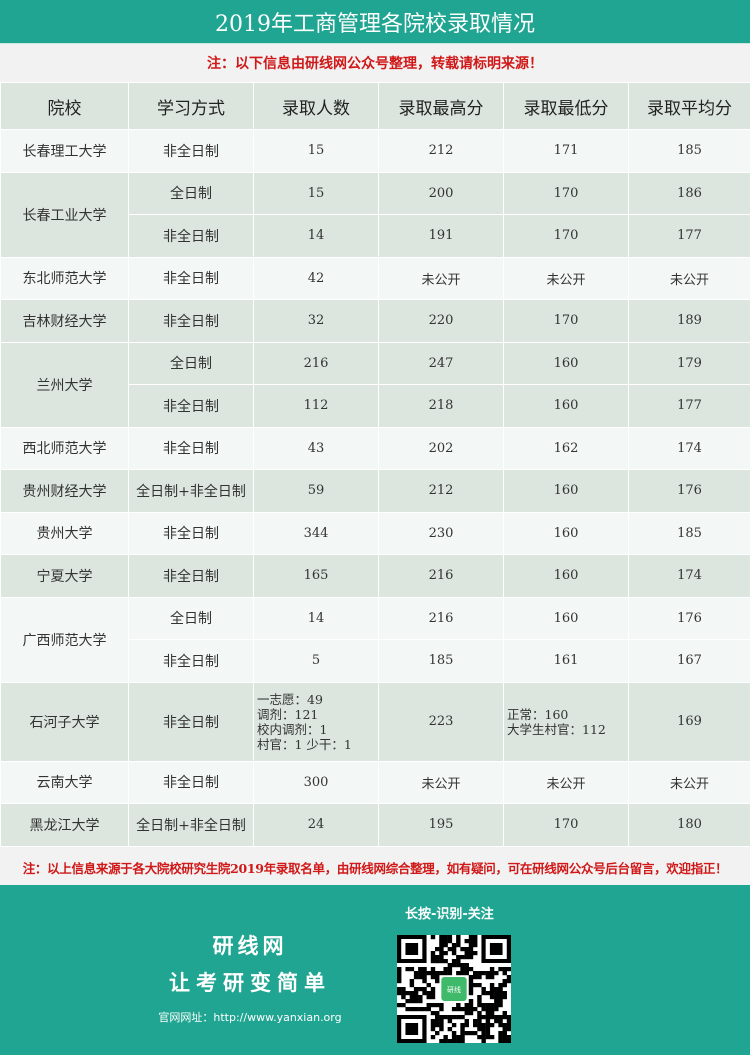 Image resolution: width=750 pixels, height=1055 pixels. What do you see at coordinates (689, 533) in the screenshot?
I see `cell-avg: 185` at bounding box center [689, 533].